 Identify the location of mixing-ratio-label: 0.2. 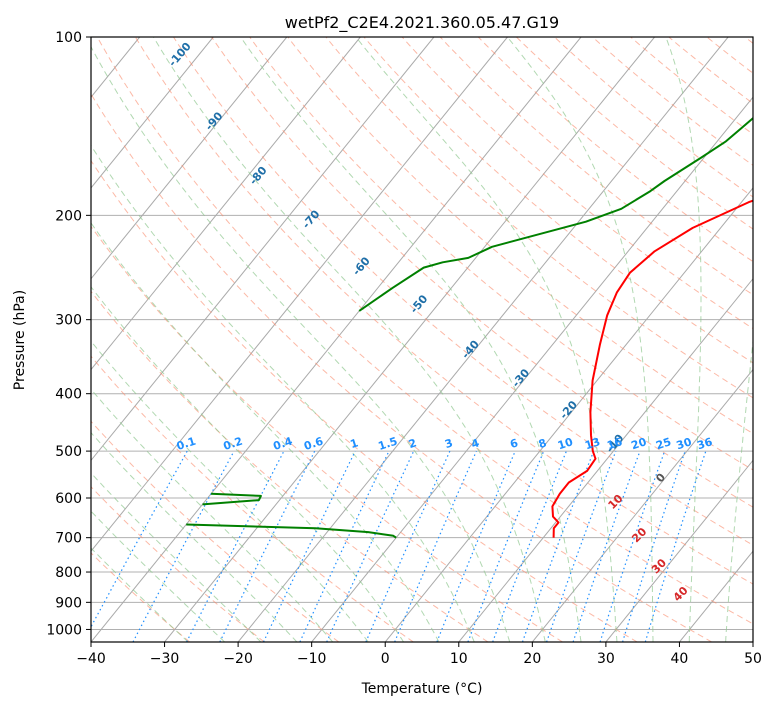
(233, 444).